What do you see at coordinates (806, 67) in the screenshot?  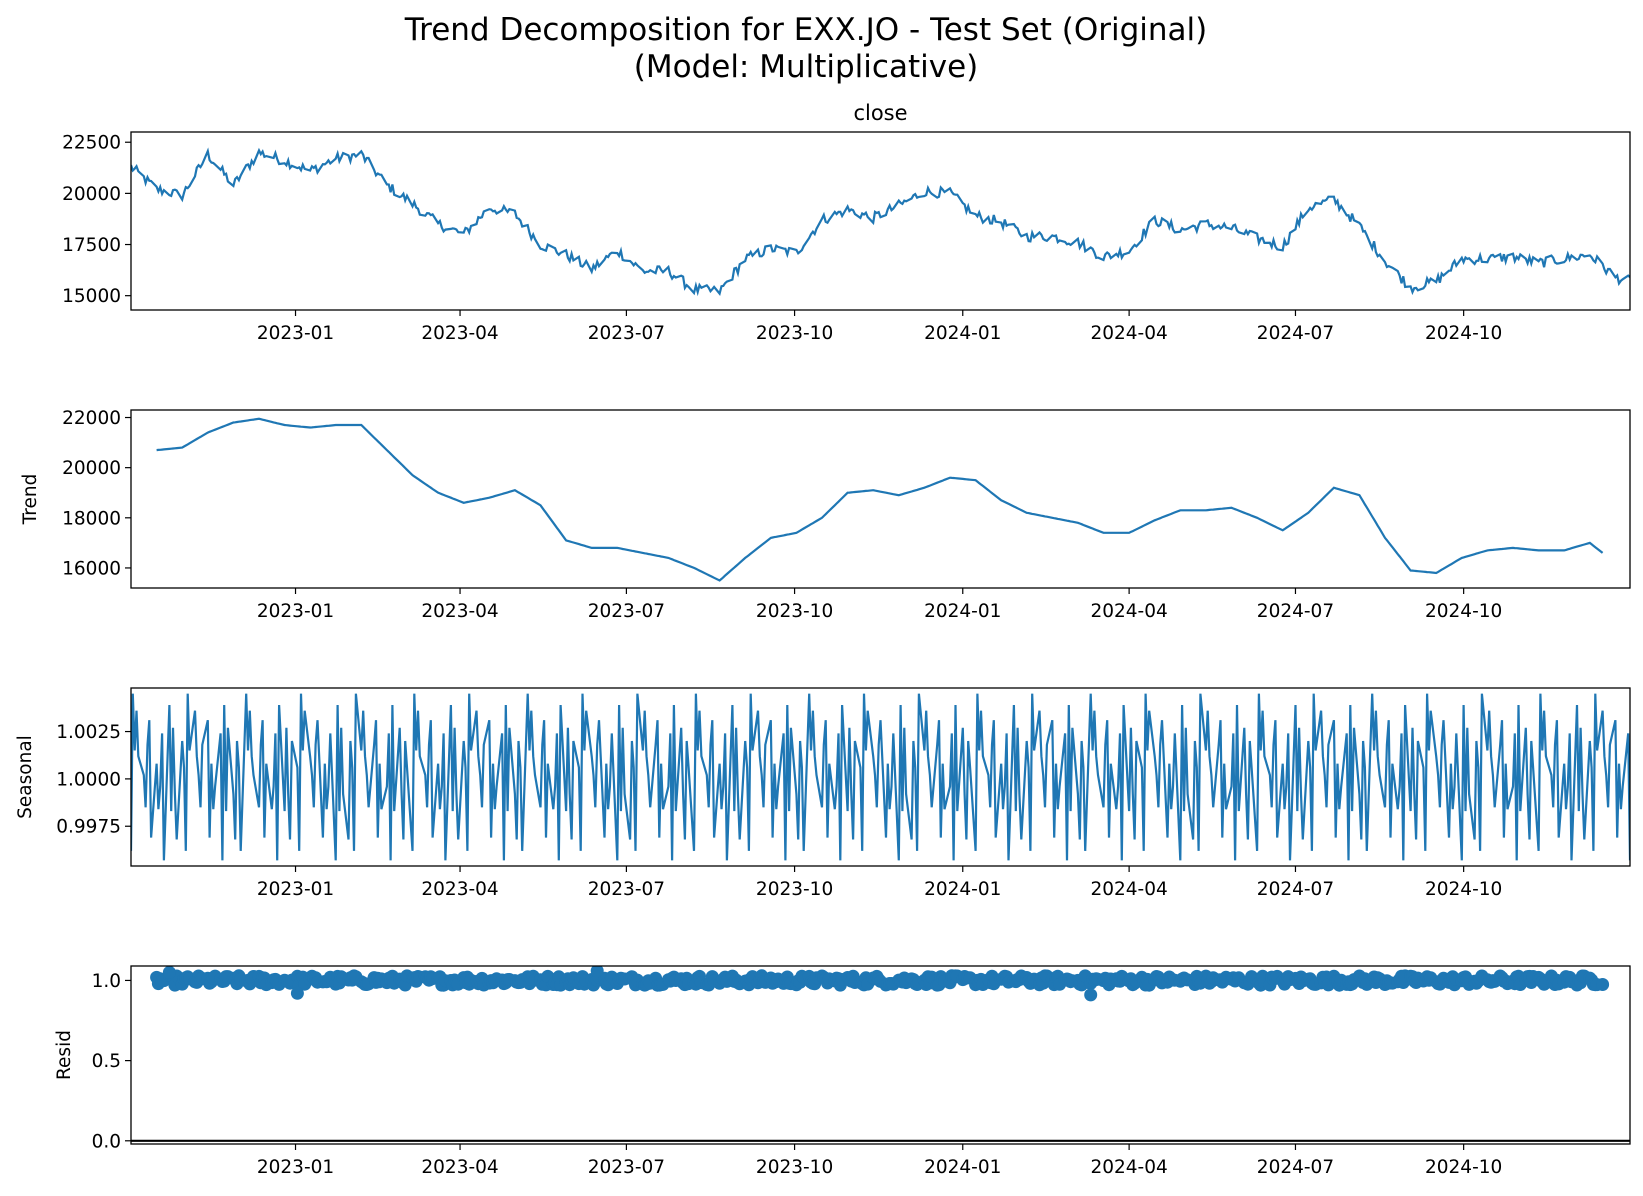 I see `figure-title-line-2: (Model: Multiplicative)` at bounding box center [806, 67].